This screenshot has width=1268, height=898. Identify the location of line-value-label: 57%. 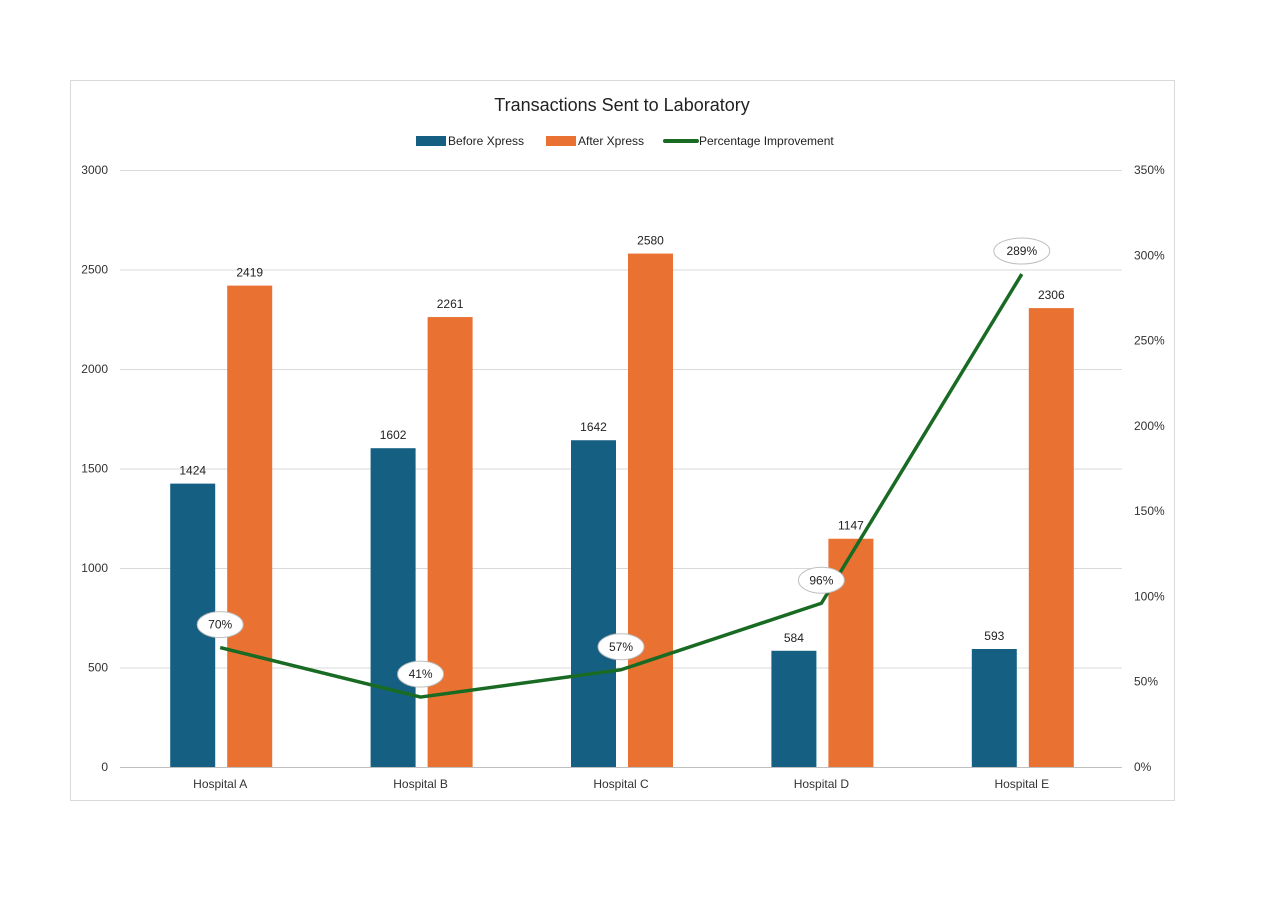
(621, 647).